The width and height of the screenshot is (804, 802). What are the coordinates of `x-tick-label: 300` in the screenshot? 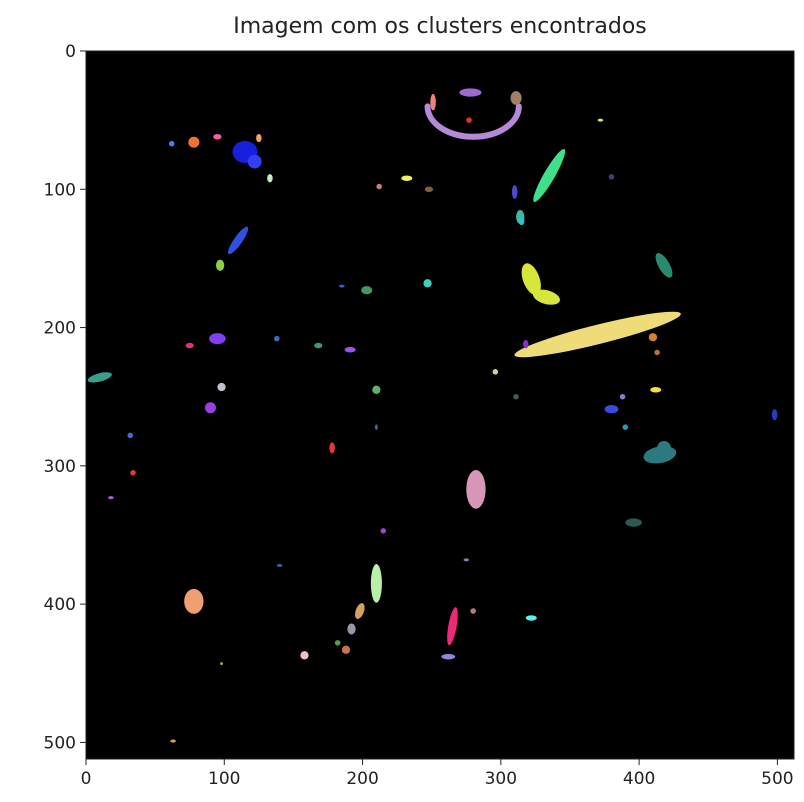 It's located at (501, 779).